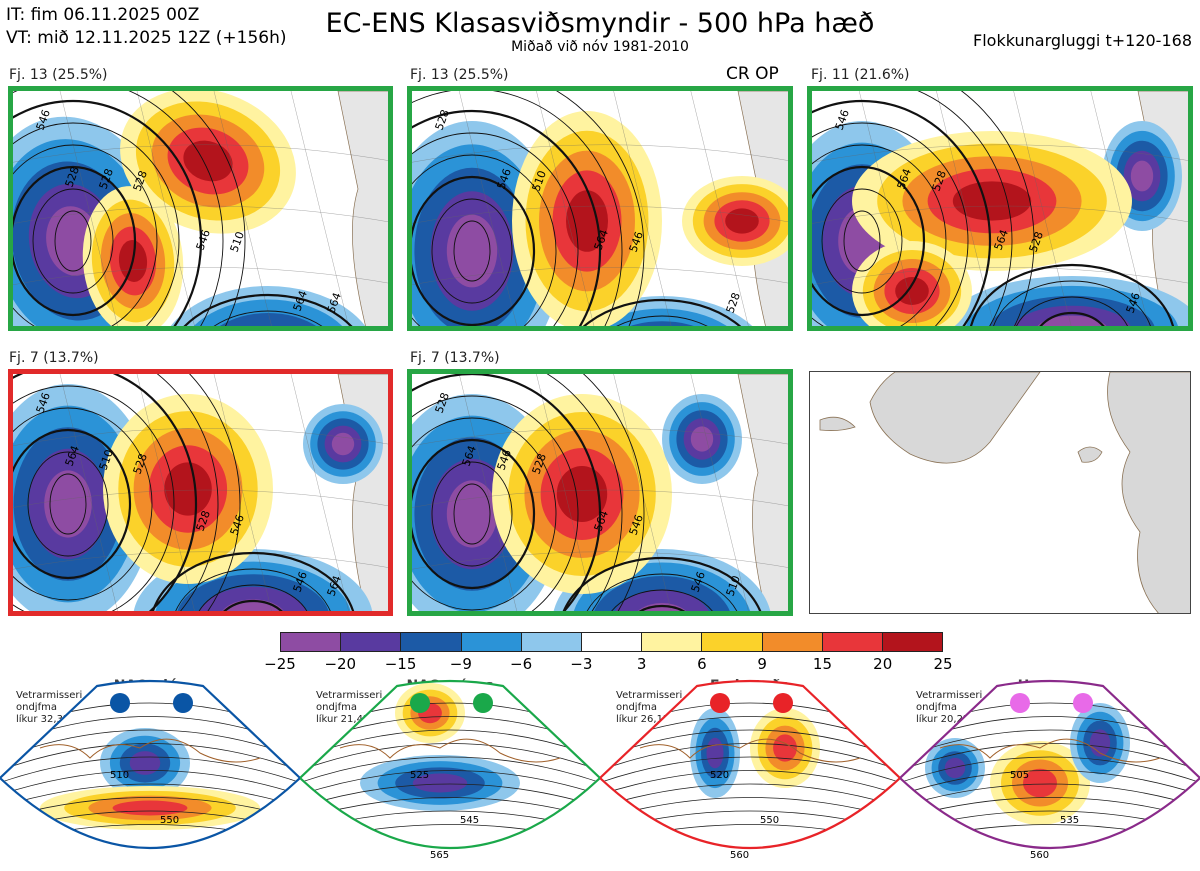 The height and width of the screenshot is (871, 1200). What do you see at coordinates (54, 358) in the screenshot?
I see `panel-label-4: Fj. 7 (13.7%)` at bounding box center [54, 358].